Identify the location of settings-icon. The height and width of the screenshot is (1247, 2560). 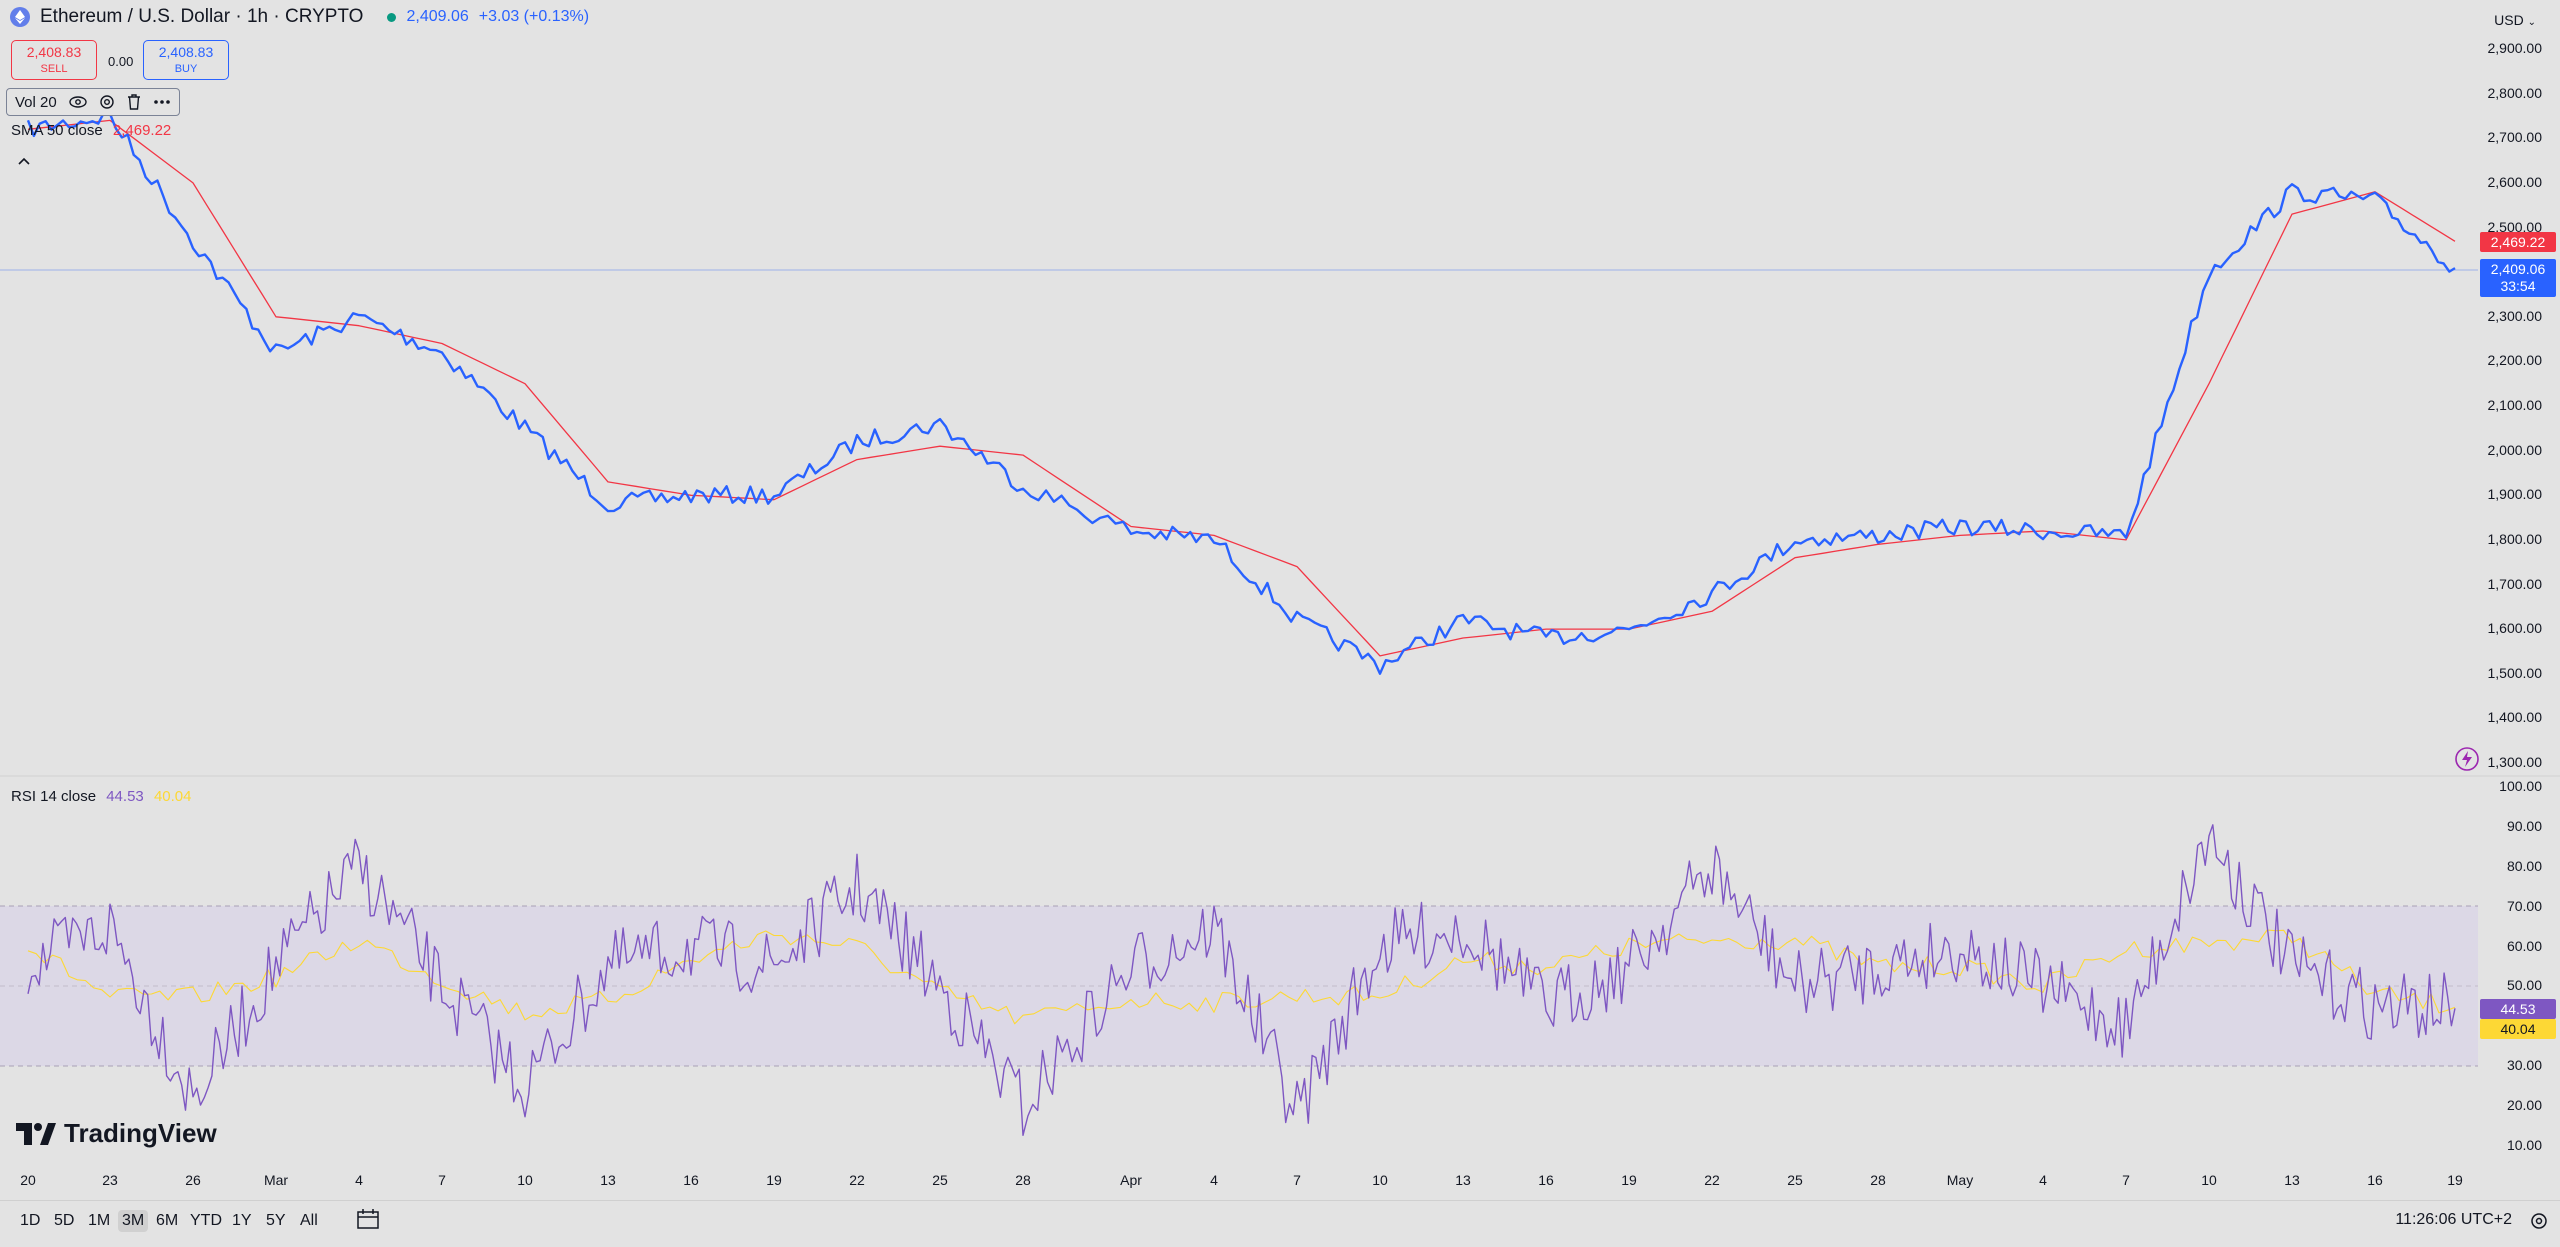
(107, 102).